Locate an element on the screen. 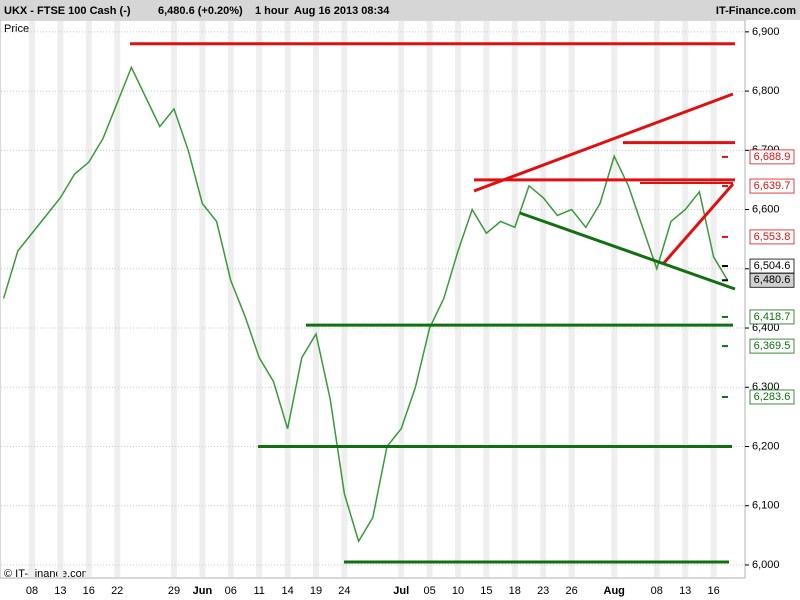 This screenshot has width=800, height=600. x-tick-label: Jun is located at coordinates (203, 591).